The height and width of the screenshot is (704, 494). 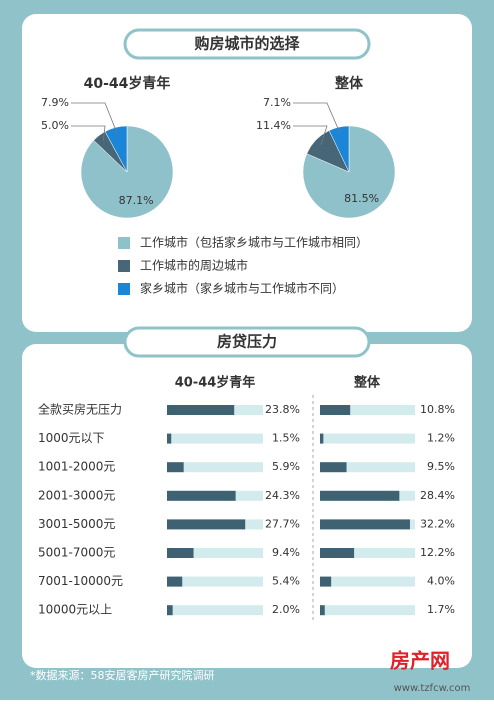 What do you see at coordinates (80, 581) in the screenshot?
I see `row-label: 7001-10000元` at bounding box center [80, 581].